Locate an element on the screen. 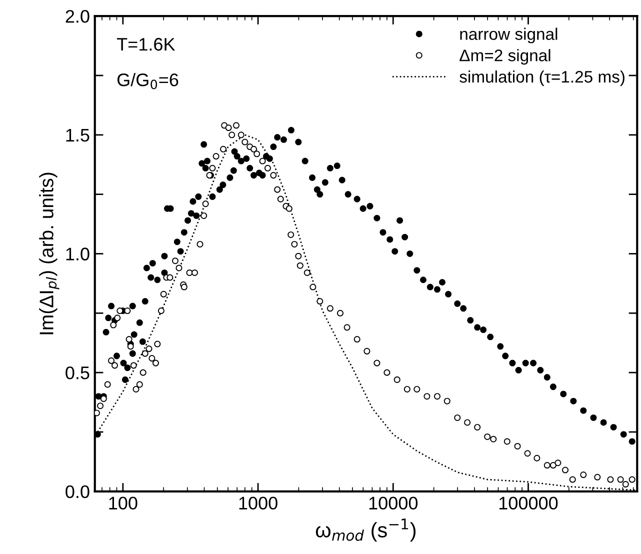 The height and width of the screenshot is (554, 641). annotation: G/G$_{0}$=6 is located at coordinates (147, 81).